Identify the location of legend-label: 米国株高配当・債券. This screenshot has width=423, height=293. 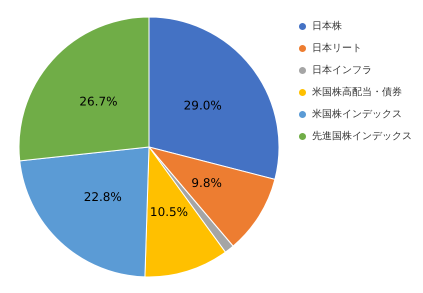
(357, 92).